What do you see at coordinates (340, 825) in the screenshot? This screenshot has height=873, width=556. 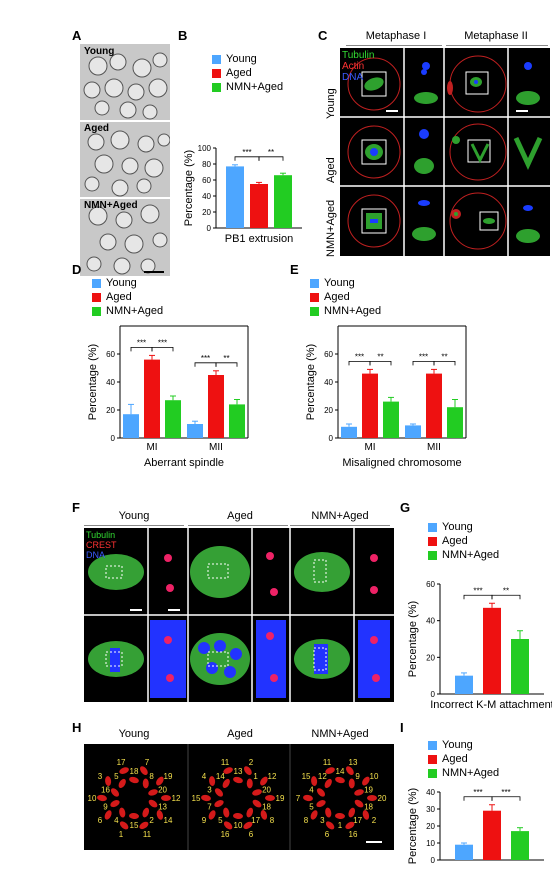 I see `chromosome-number: 1` at bounding box center [340, 825].